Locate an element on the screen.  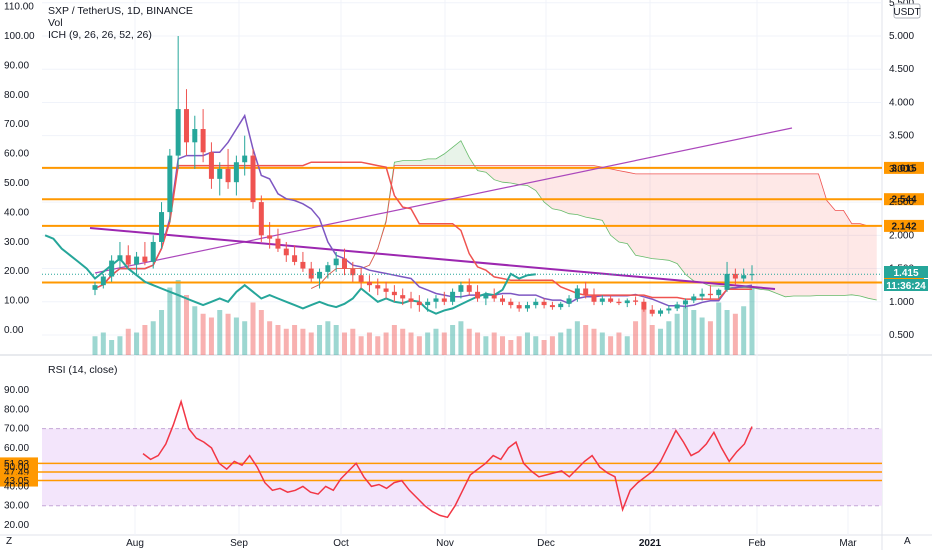
rsi-tick-label: 40.00 is located at coordinates (16, 486).